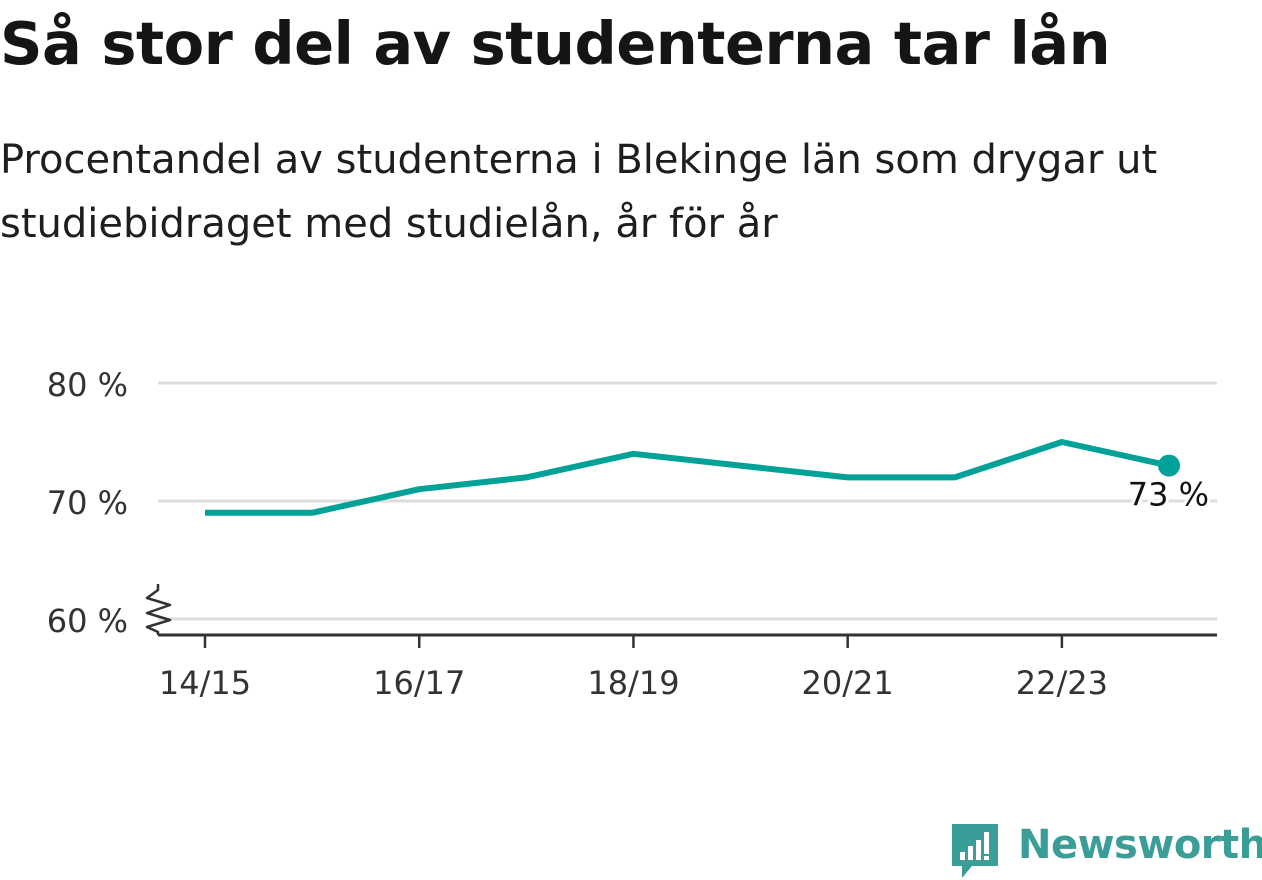 This screenshot has height=880, width=1262. I want to click on x-tick-label: 22/23, so click(1062, 683).